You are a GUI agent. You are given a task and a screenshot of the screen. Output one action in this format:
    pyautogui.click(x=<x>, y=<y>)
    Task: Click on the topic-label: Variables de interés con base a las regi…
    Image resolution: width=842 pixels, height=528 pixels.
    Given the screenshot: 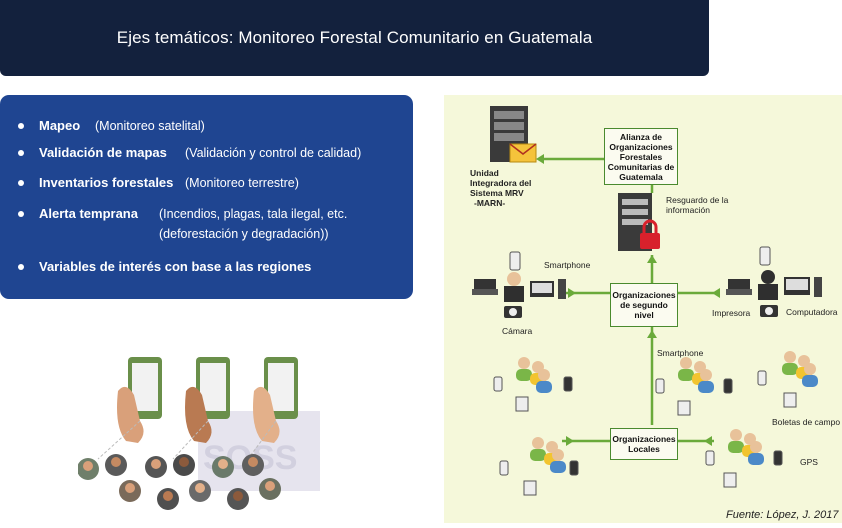 What is the action you would take?
    pyautogui.click(x=175, y=266)
    